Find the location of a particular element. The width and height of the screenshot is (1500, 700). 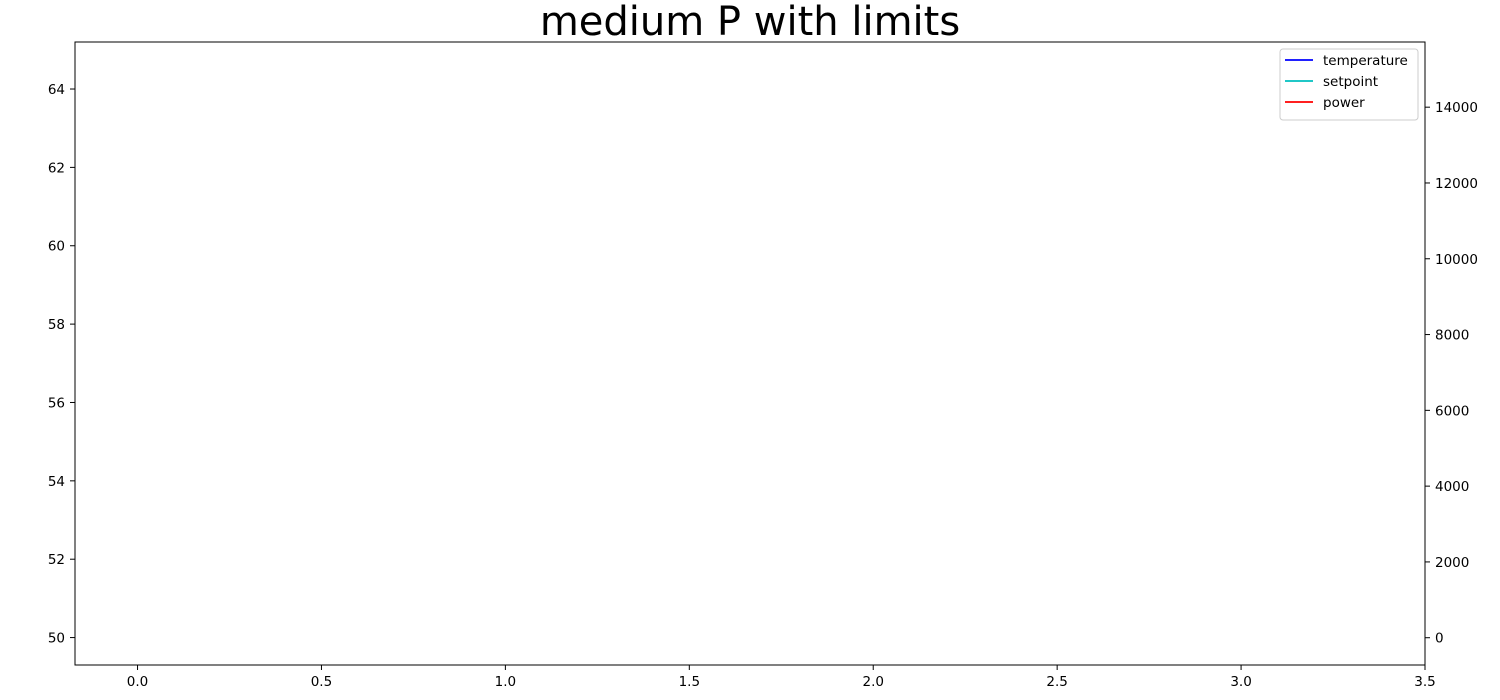

y2-tick-label: 0 is located at coordinates (1439, 639).